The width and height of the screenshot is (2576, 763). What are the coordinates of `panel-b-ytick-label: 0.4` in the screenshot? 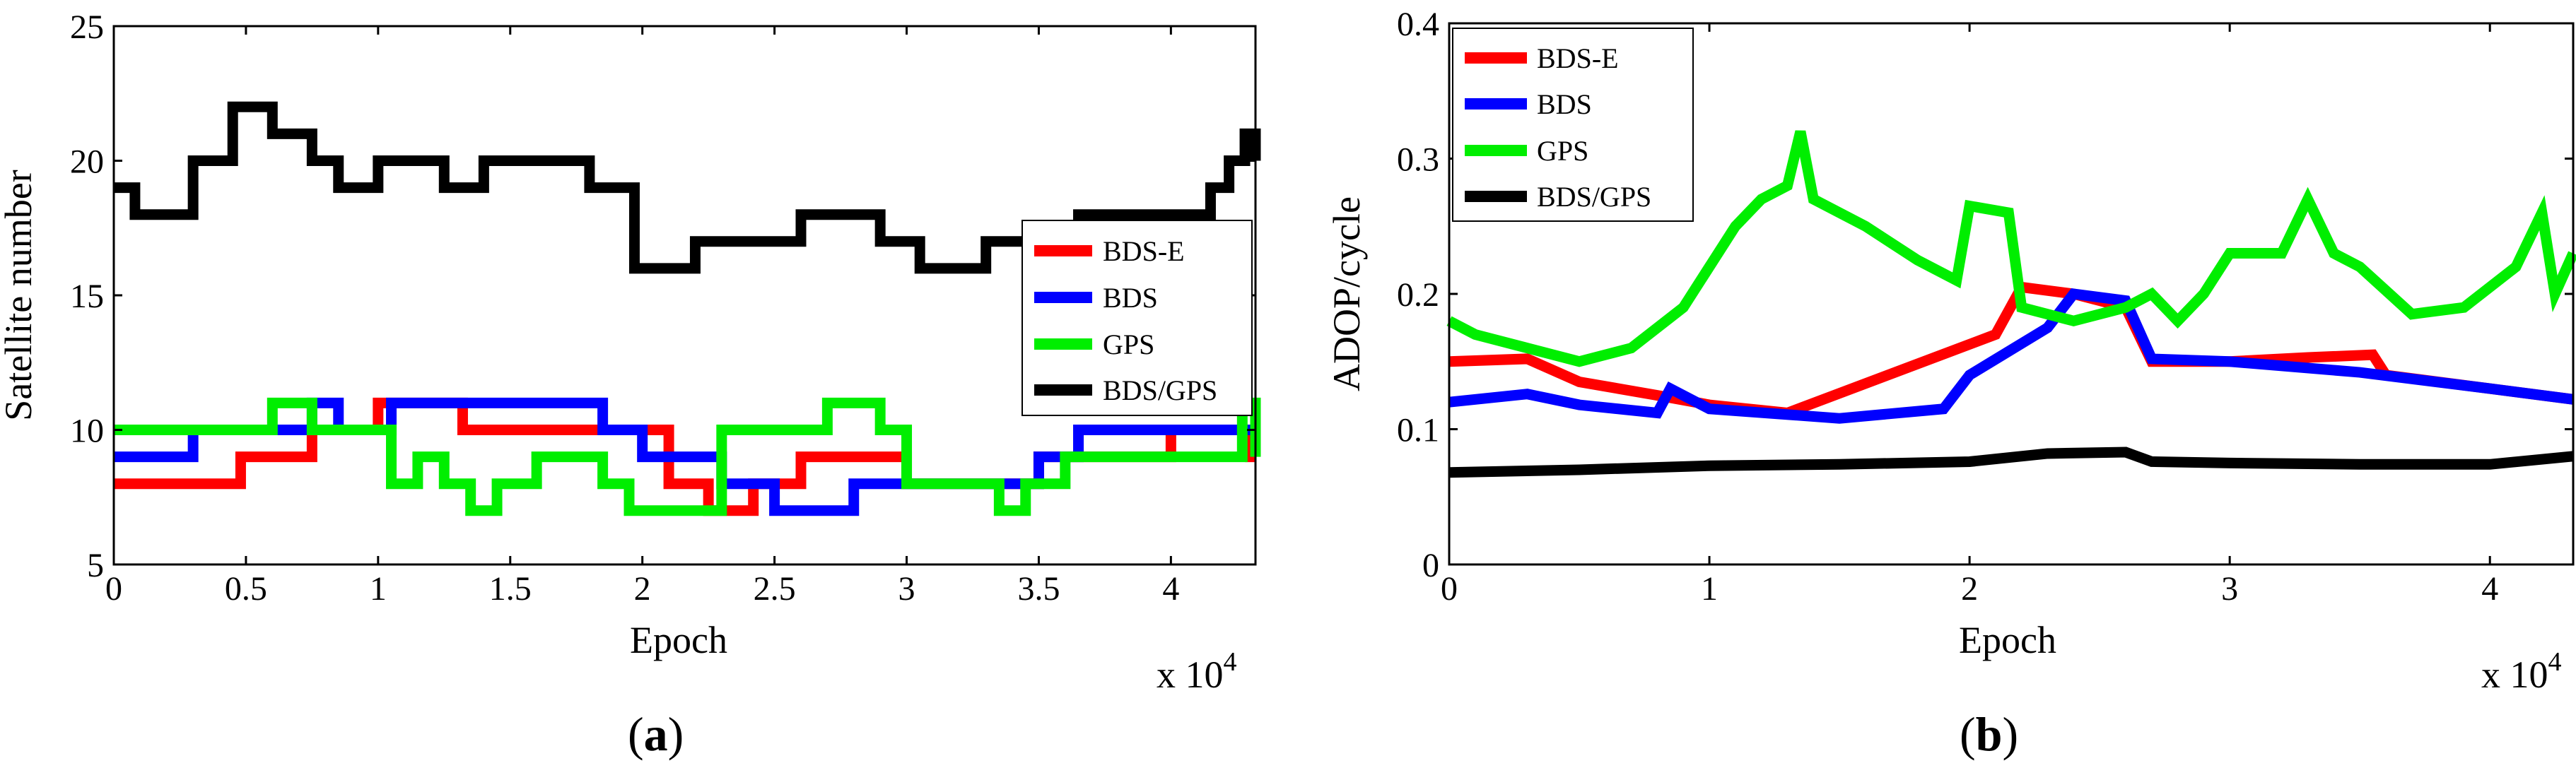 It's located at (1418, 24).